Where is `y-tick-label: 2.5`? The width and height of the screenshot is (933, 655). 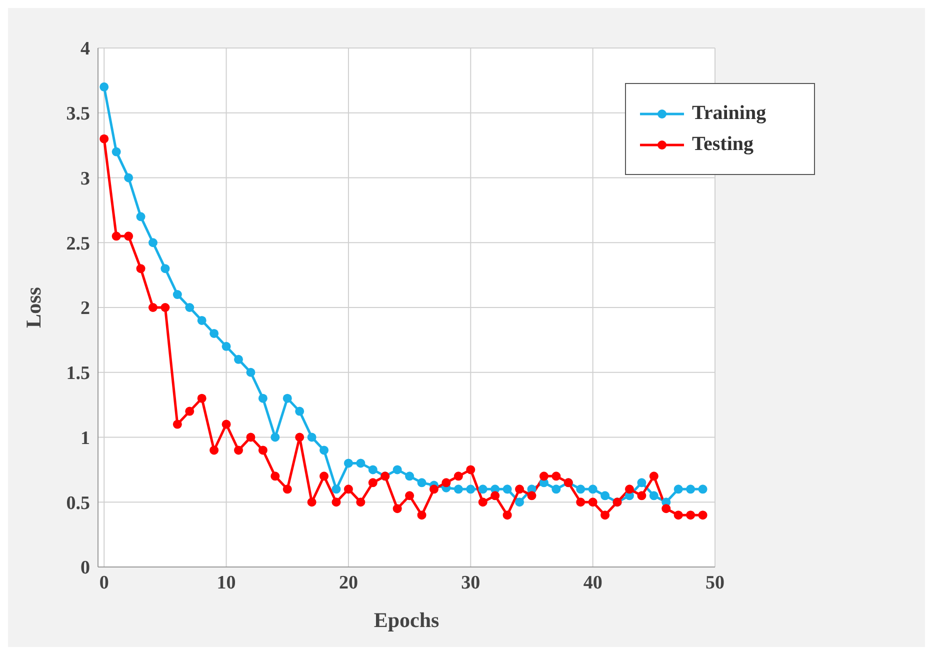 y-tick-label: 2.5 is located at coordinates (78, 243).